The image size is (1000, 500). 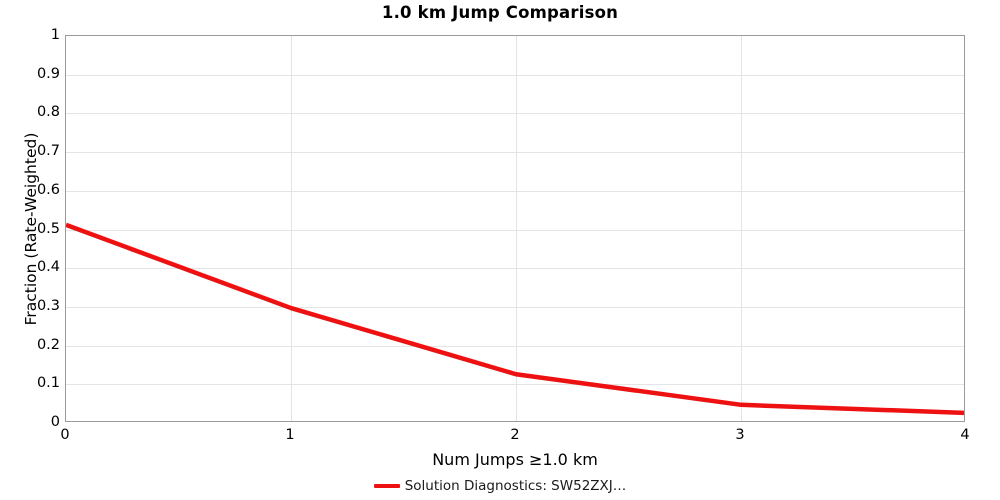 I want to click on y-tick-label: 0.5, so click(x=48, y=228).